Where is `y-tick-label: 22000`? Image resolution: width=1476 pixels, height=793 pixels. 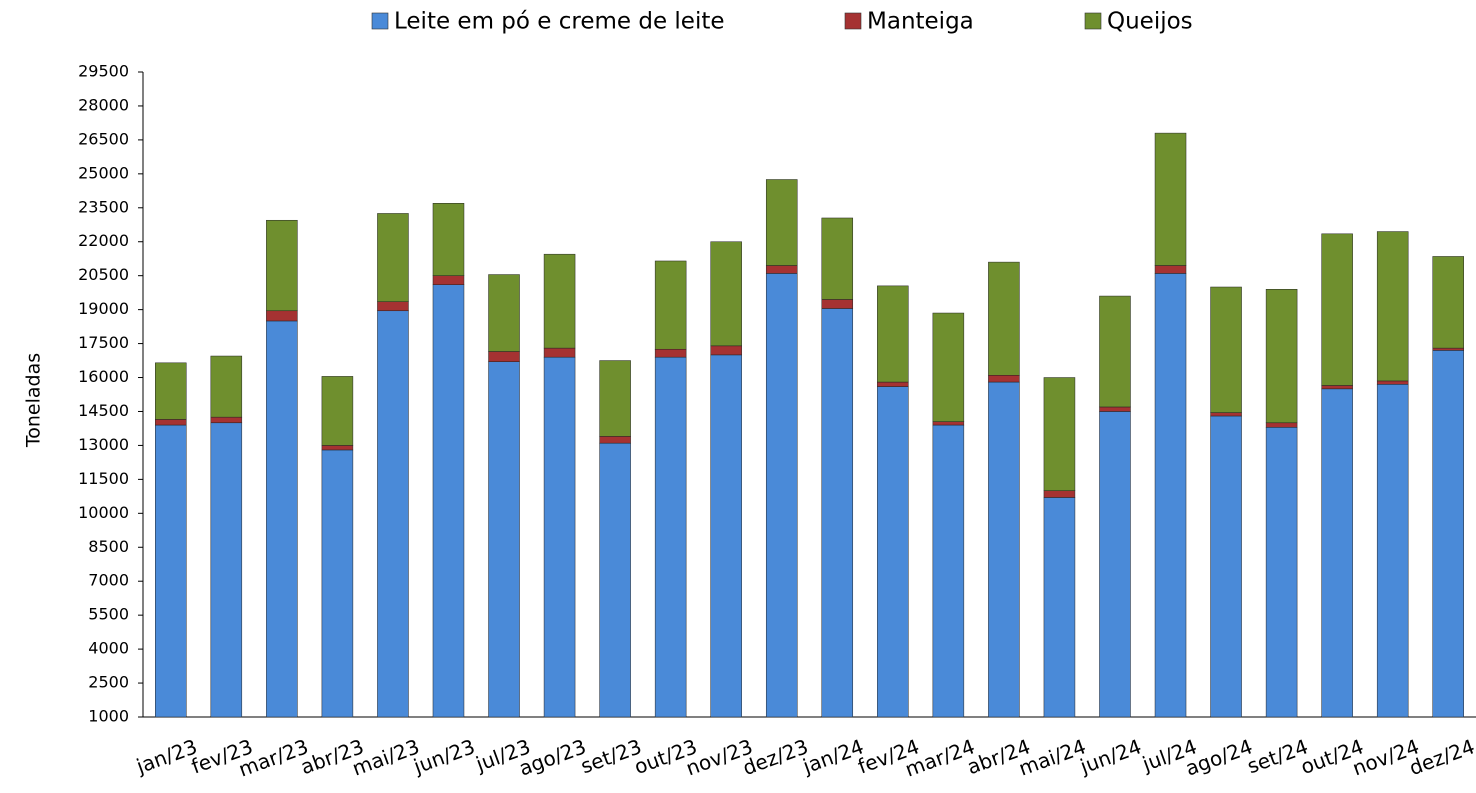 y-tick-label: 22000 is located at coordinates (103, 240).